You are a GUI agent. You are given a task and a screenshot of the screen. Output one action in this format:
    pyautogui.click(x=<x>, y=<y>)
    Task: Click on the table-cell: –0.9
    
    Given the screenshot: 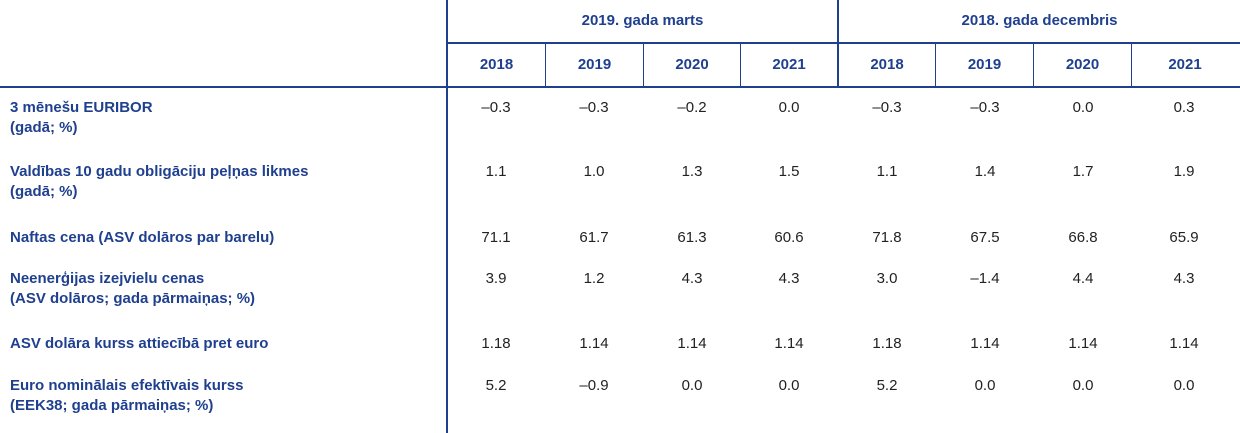 What is the action you would take?
    pyautogui.click(x=594, y=385)
    